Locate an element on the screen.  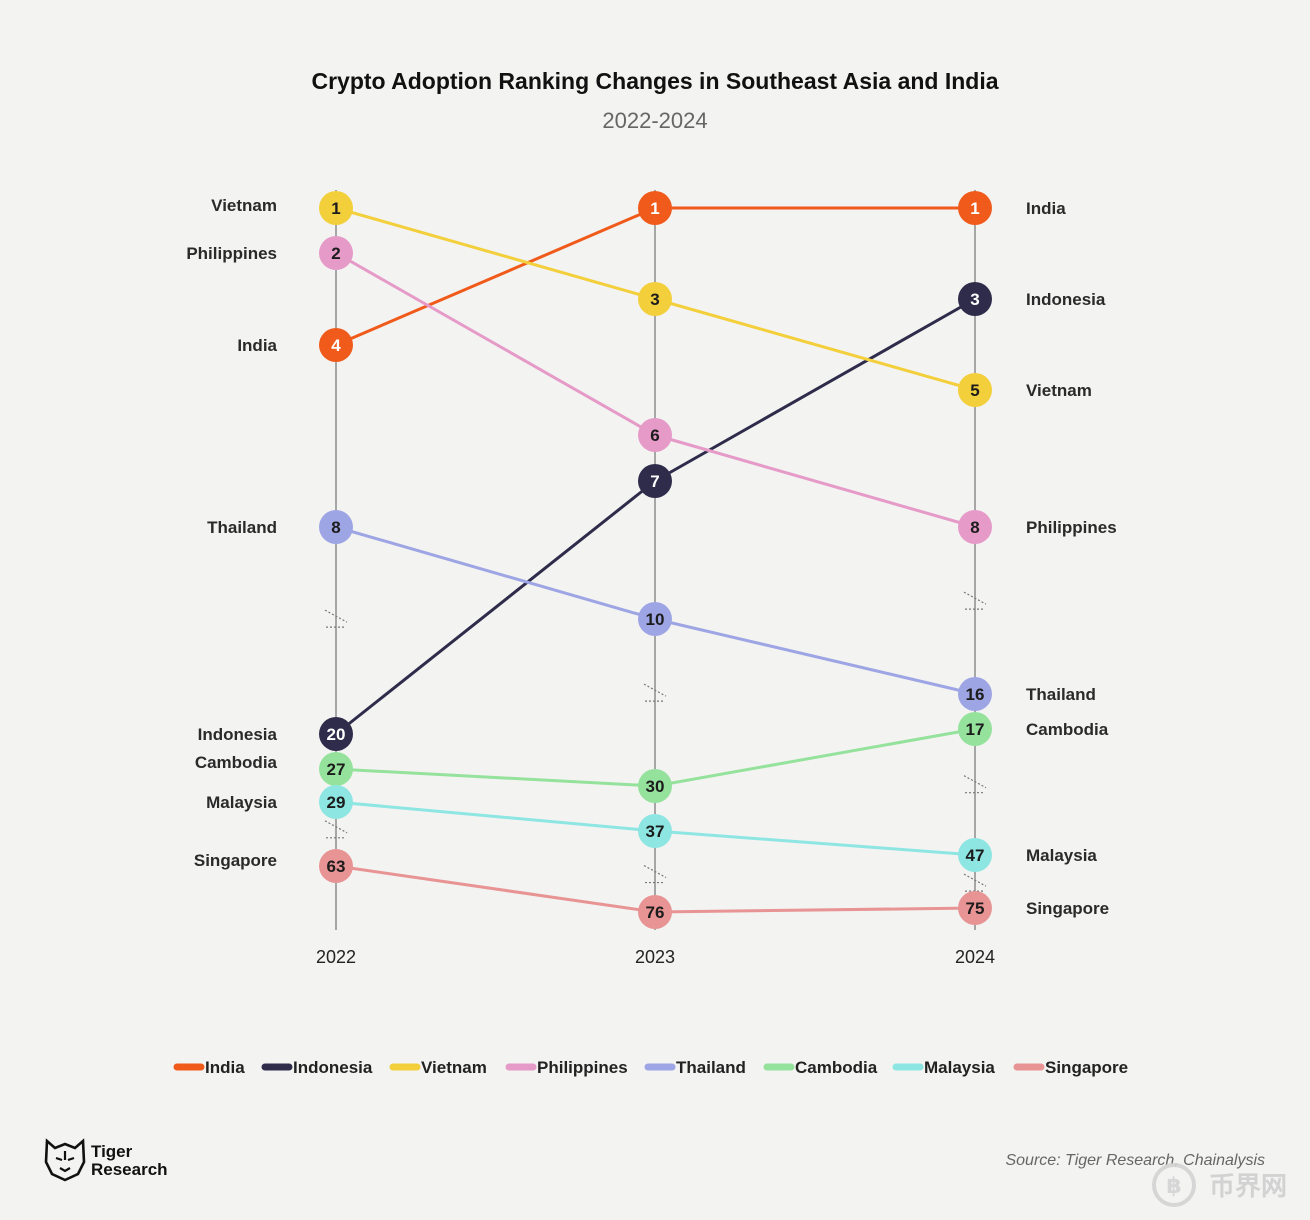
left-label-malaysia: Malaysia is located at coordinates (241, 802).